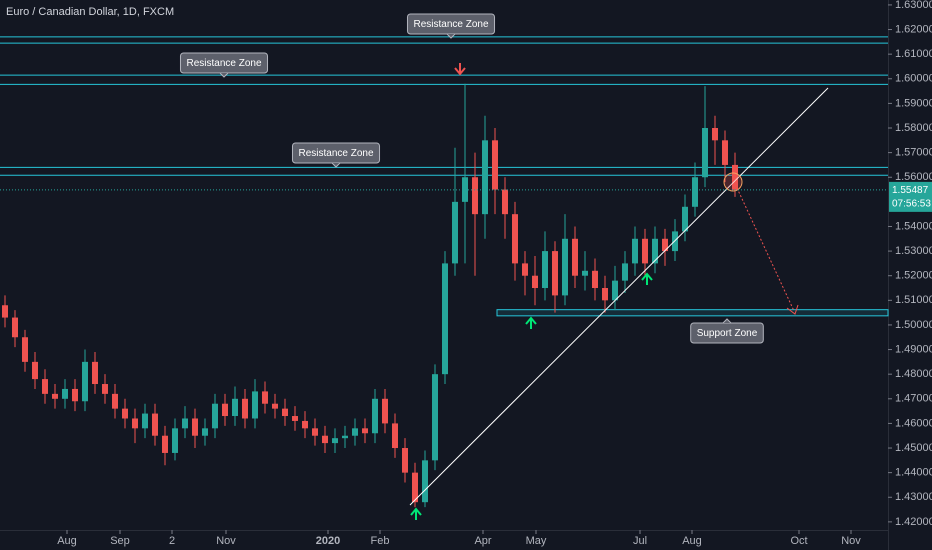 This screenshot has height=550, width=932. What do you see at coordinates (913, 497) in the screenshot?
I see `y-tick-label: 1.43000` at bounding box center [913, 497].